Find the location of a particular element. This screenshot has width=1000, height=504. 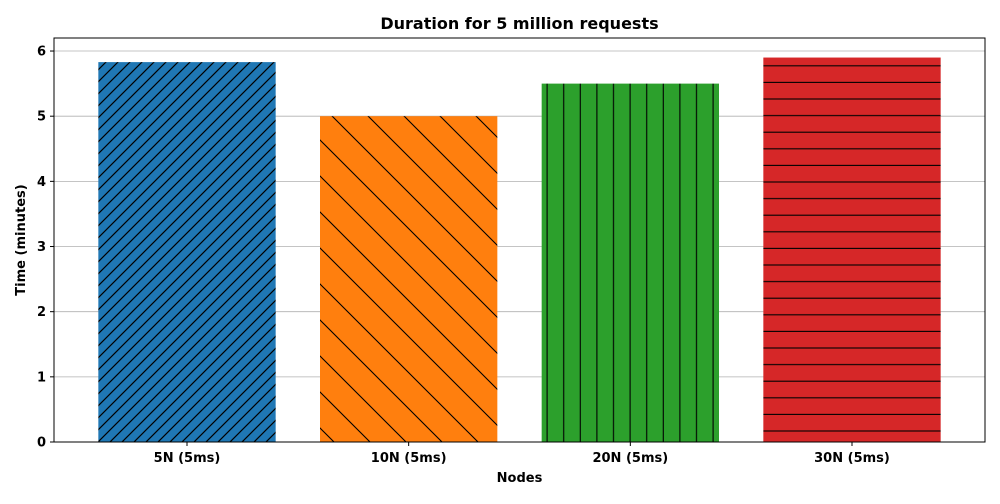

chart-title: Duration for 5 million requests is located at coordinates (519, 23).